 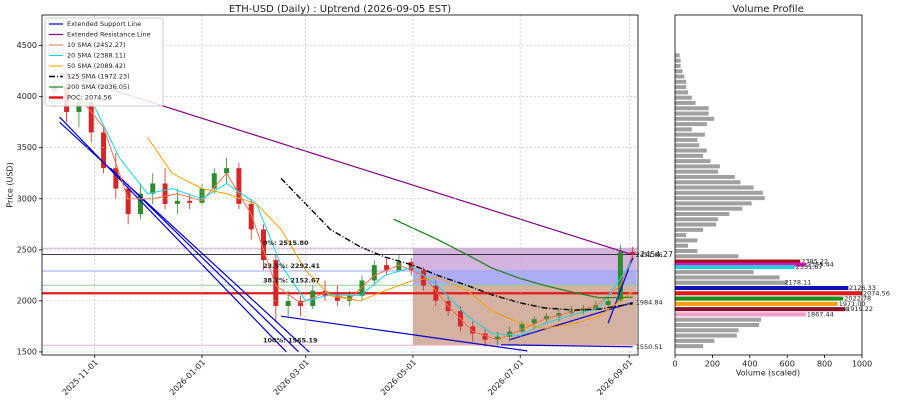 I want to click on legend-label: Extended Resistance Line, so click(x=109, y=35).